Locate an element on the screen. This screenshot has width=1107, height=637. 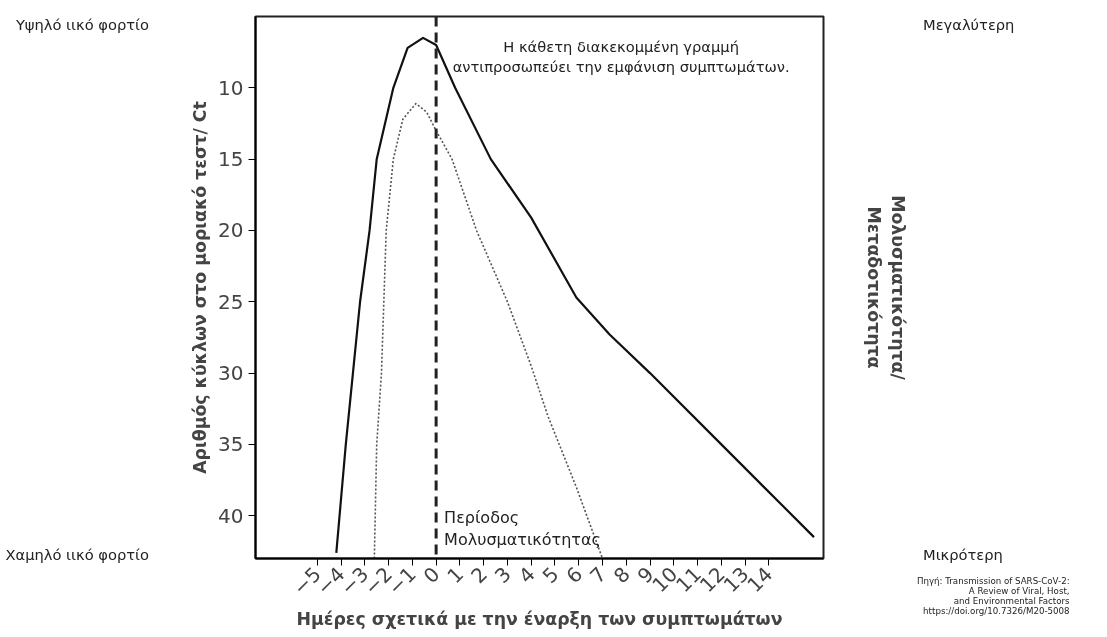
y-tick-label: 20 is located at coordinates (231, 230).